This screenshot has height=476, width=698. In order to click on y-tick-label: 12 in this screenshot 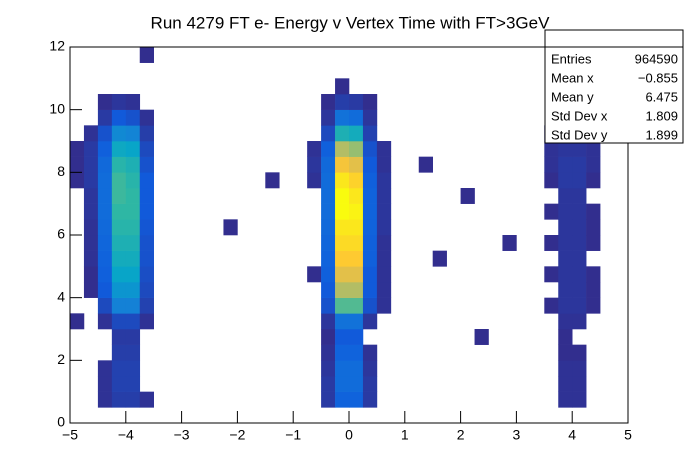, I will do `click(57, 46)`.